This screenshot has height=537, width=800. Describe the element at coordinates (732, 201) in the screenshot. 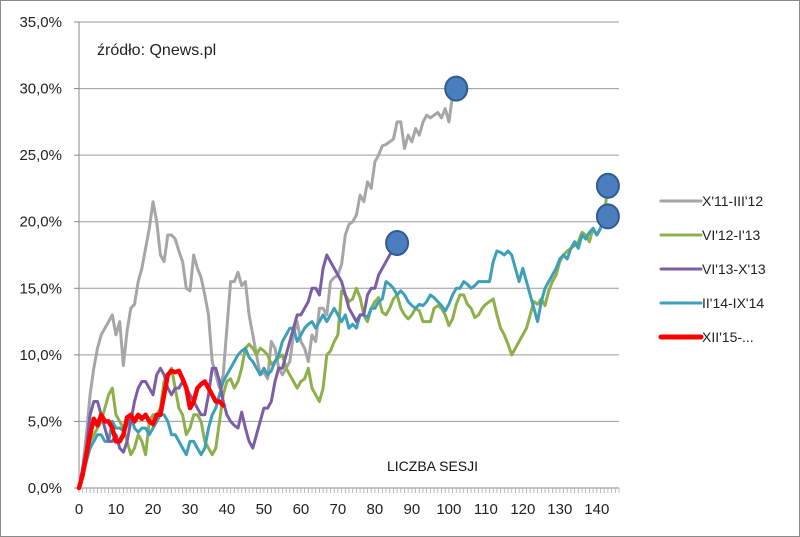

I see `legend-label-0: X'11-III'12` at that location.